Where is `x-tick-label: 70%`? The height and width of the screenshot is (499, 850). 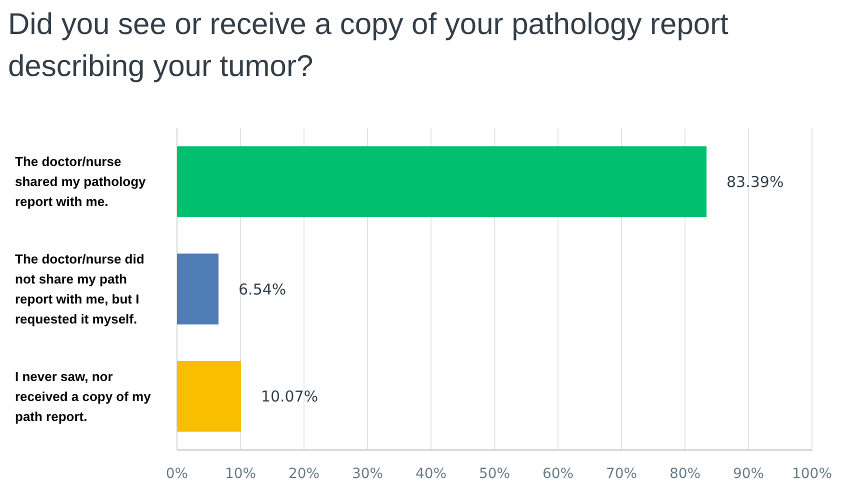 x-tick-label: 70% is located at coordinates (622, 474).